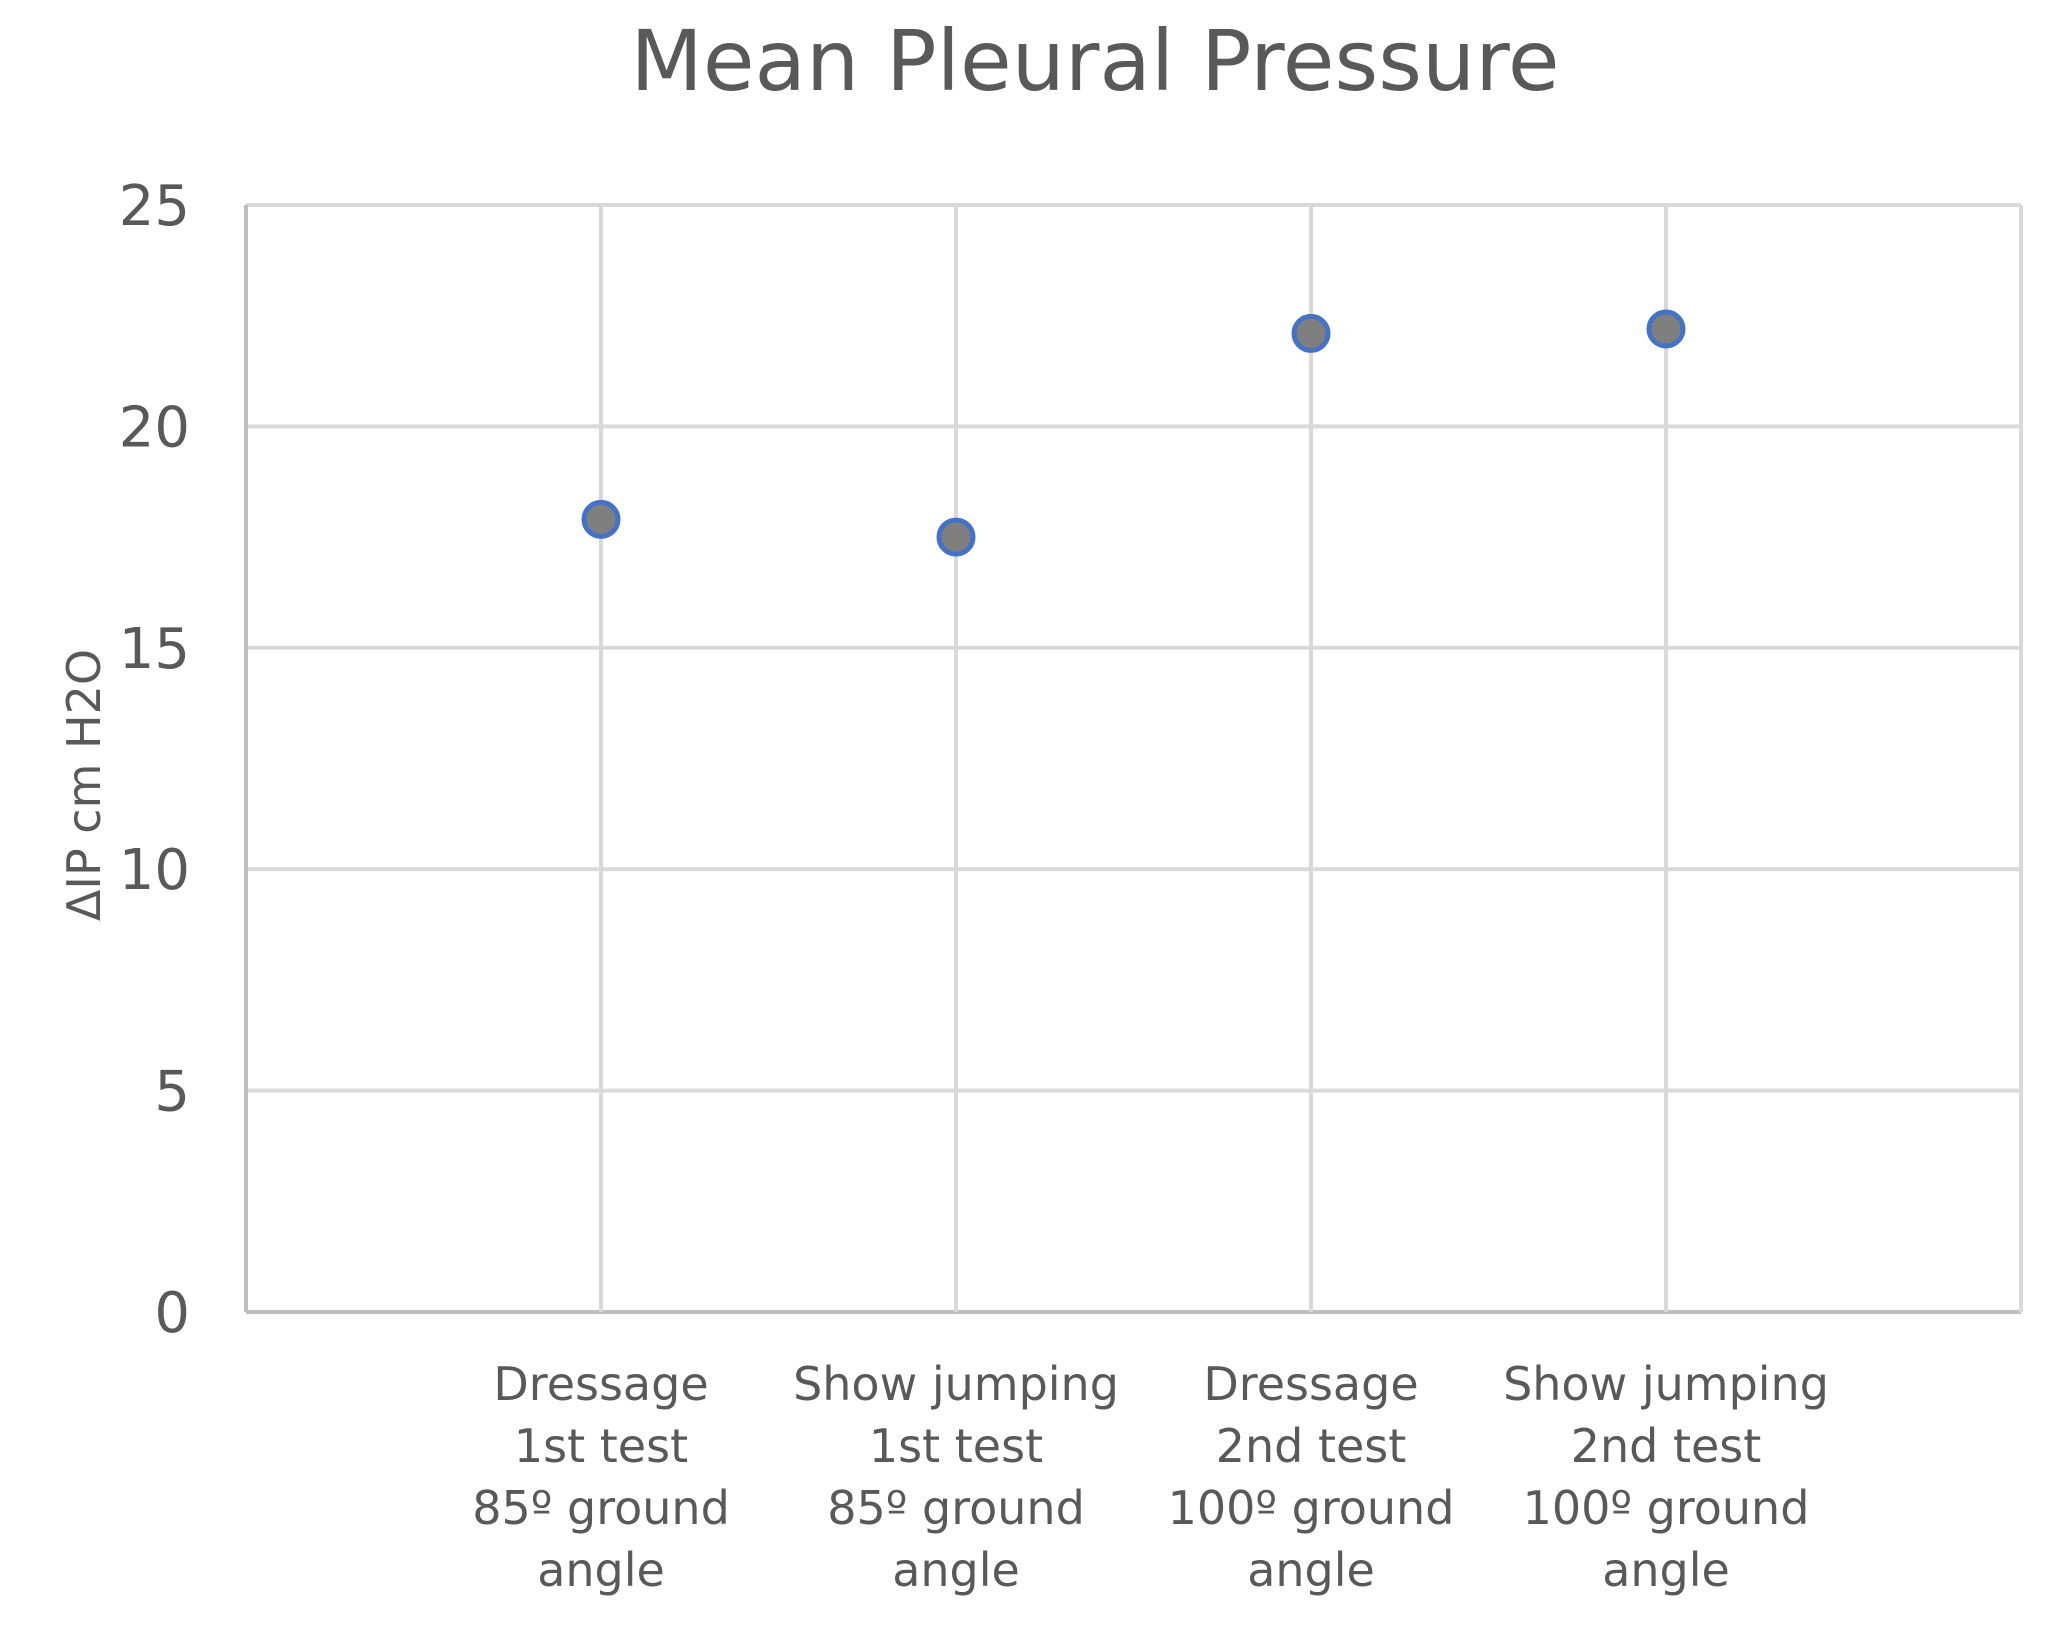 The height and width of the screenshot is (1633, 2050). What do you see at coordinates (154, 427) in the screenshot?
I see `y-tick-label: 20` at bounding box center [154, 427].